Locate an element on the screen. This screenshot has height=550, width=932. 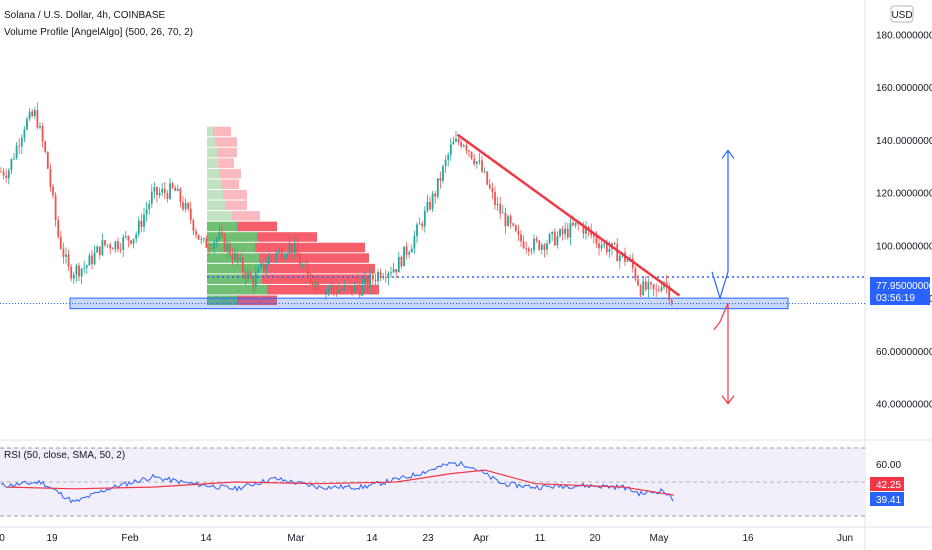
time-label: Jun is located at coordinates (845, 538).